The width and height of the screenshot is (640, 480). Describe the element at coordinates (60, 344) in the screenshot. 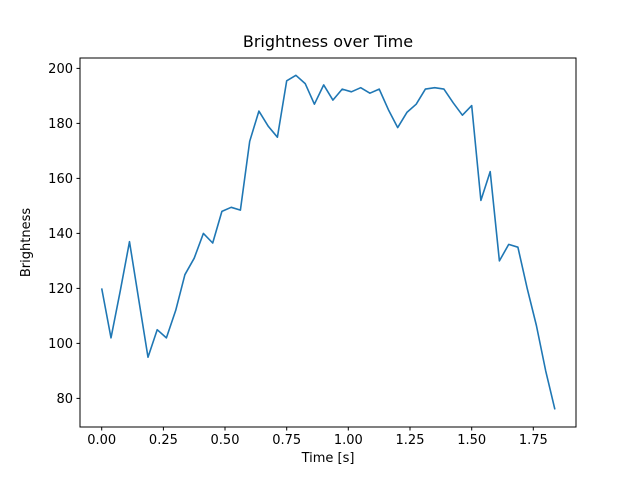

I see `y-tick-label: 100` at that location.